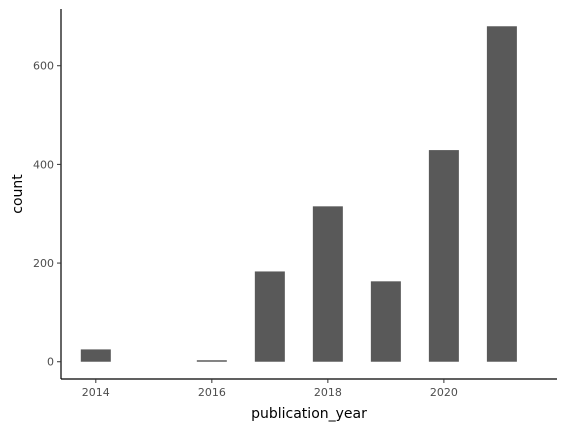  Describe the element at coordinates (270, 389) in the screenshot. I see `x-ticks-group: 2014 2016 2018 2020` at that location.